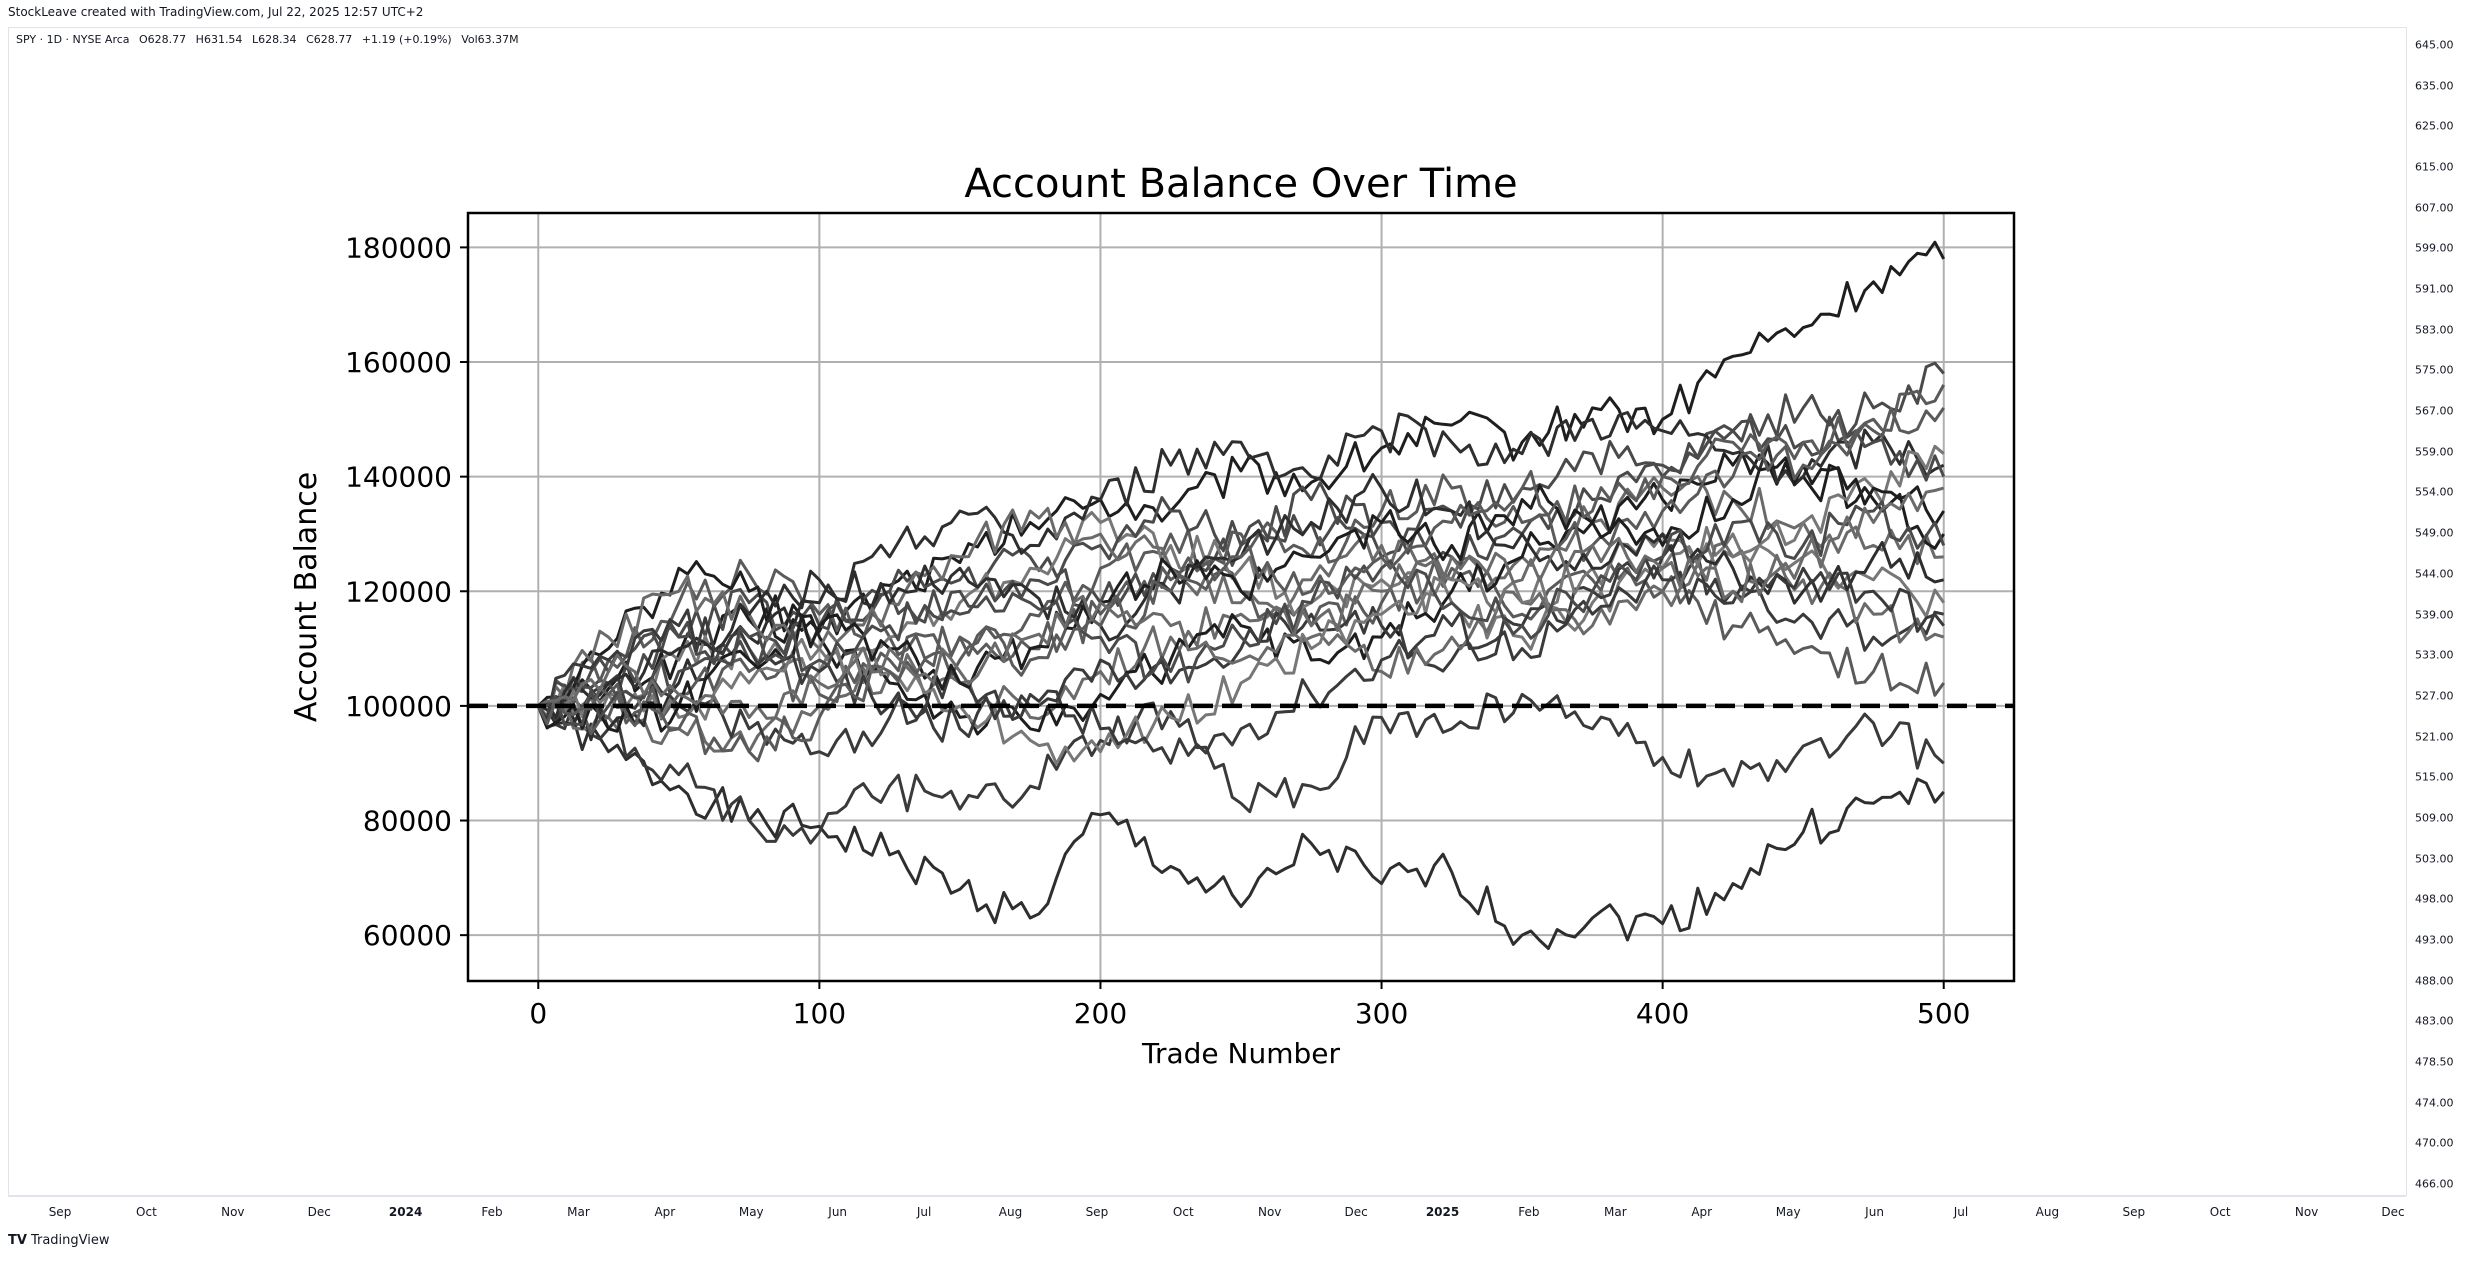 This screenshot has width=2467, height=1261. What do you see at coordinates (2434, 737) in the screenshot?
I see `price-tick: 521.00` at bounding box center [2434, 737].